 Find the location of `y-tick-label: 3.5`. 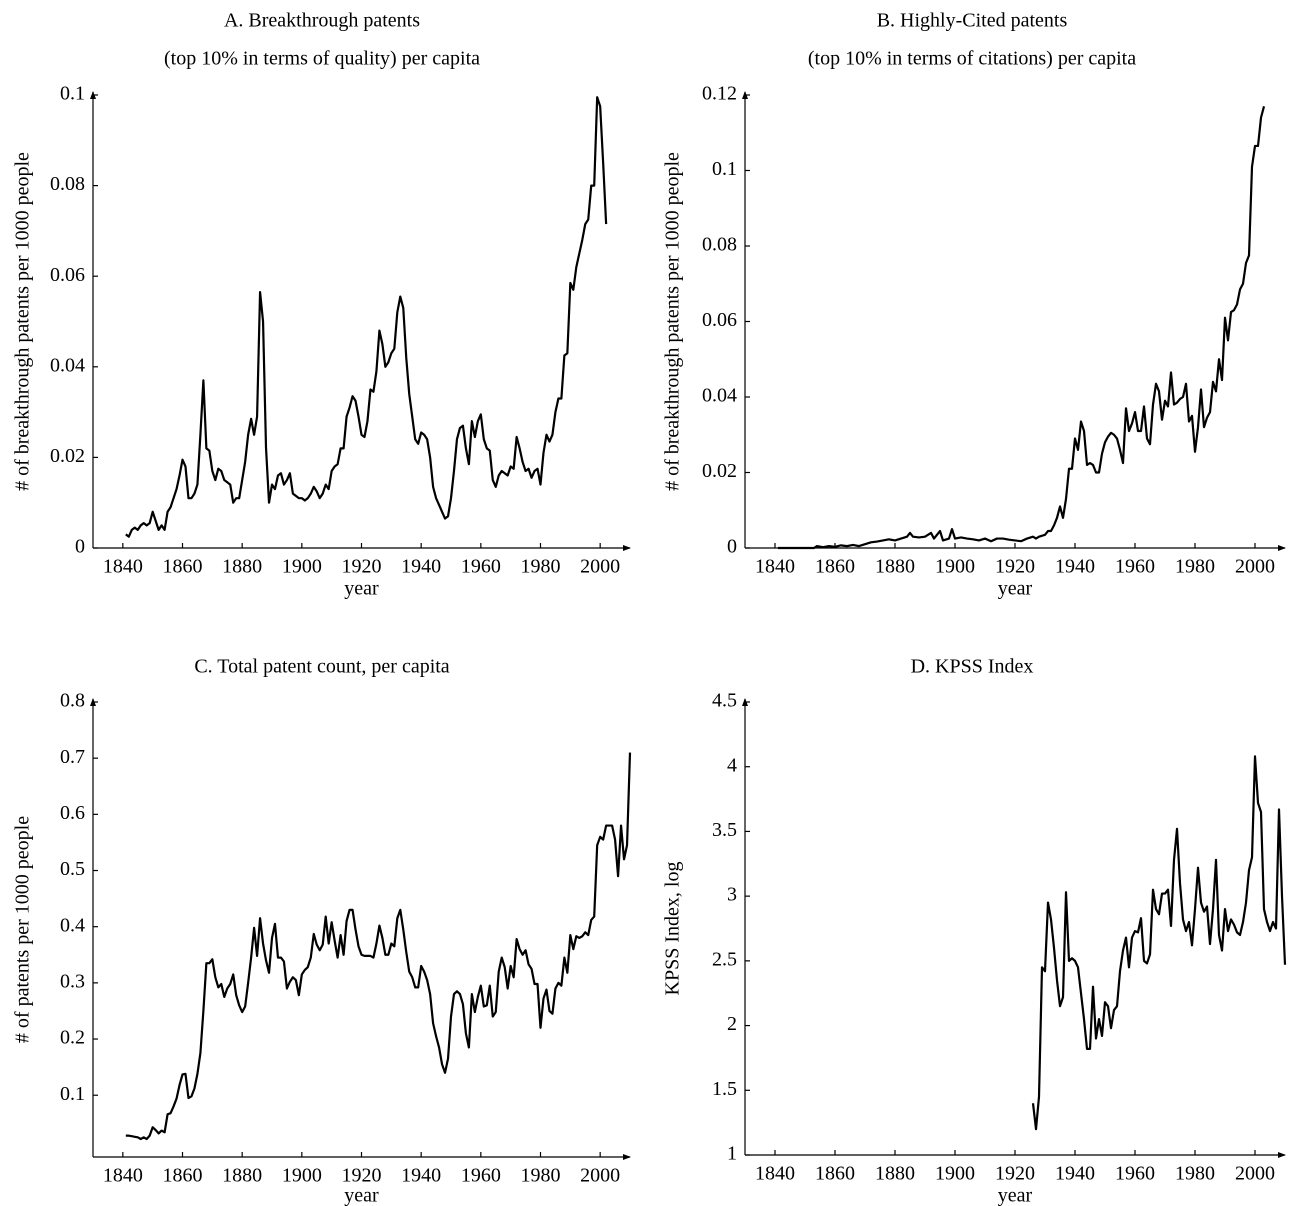

y-tick-label: 3.5 is located at coordinates (724, 830).